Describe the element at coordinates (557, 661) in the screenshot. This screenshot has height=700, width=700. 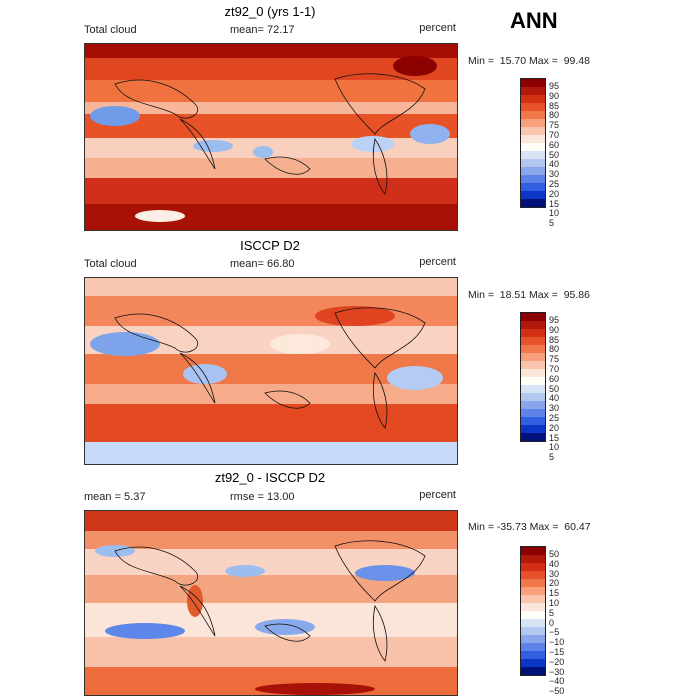
I see `colorbar-tick-label: −20` at that location.